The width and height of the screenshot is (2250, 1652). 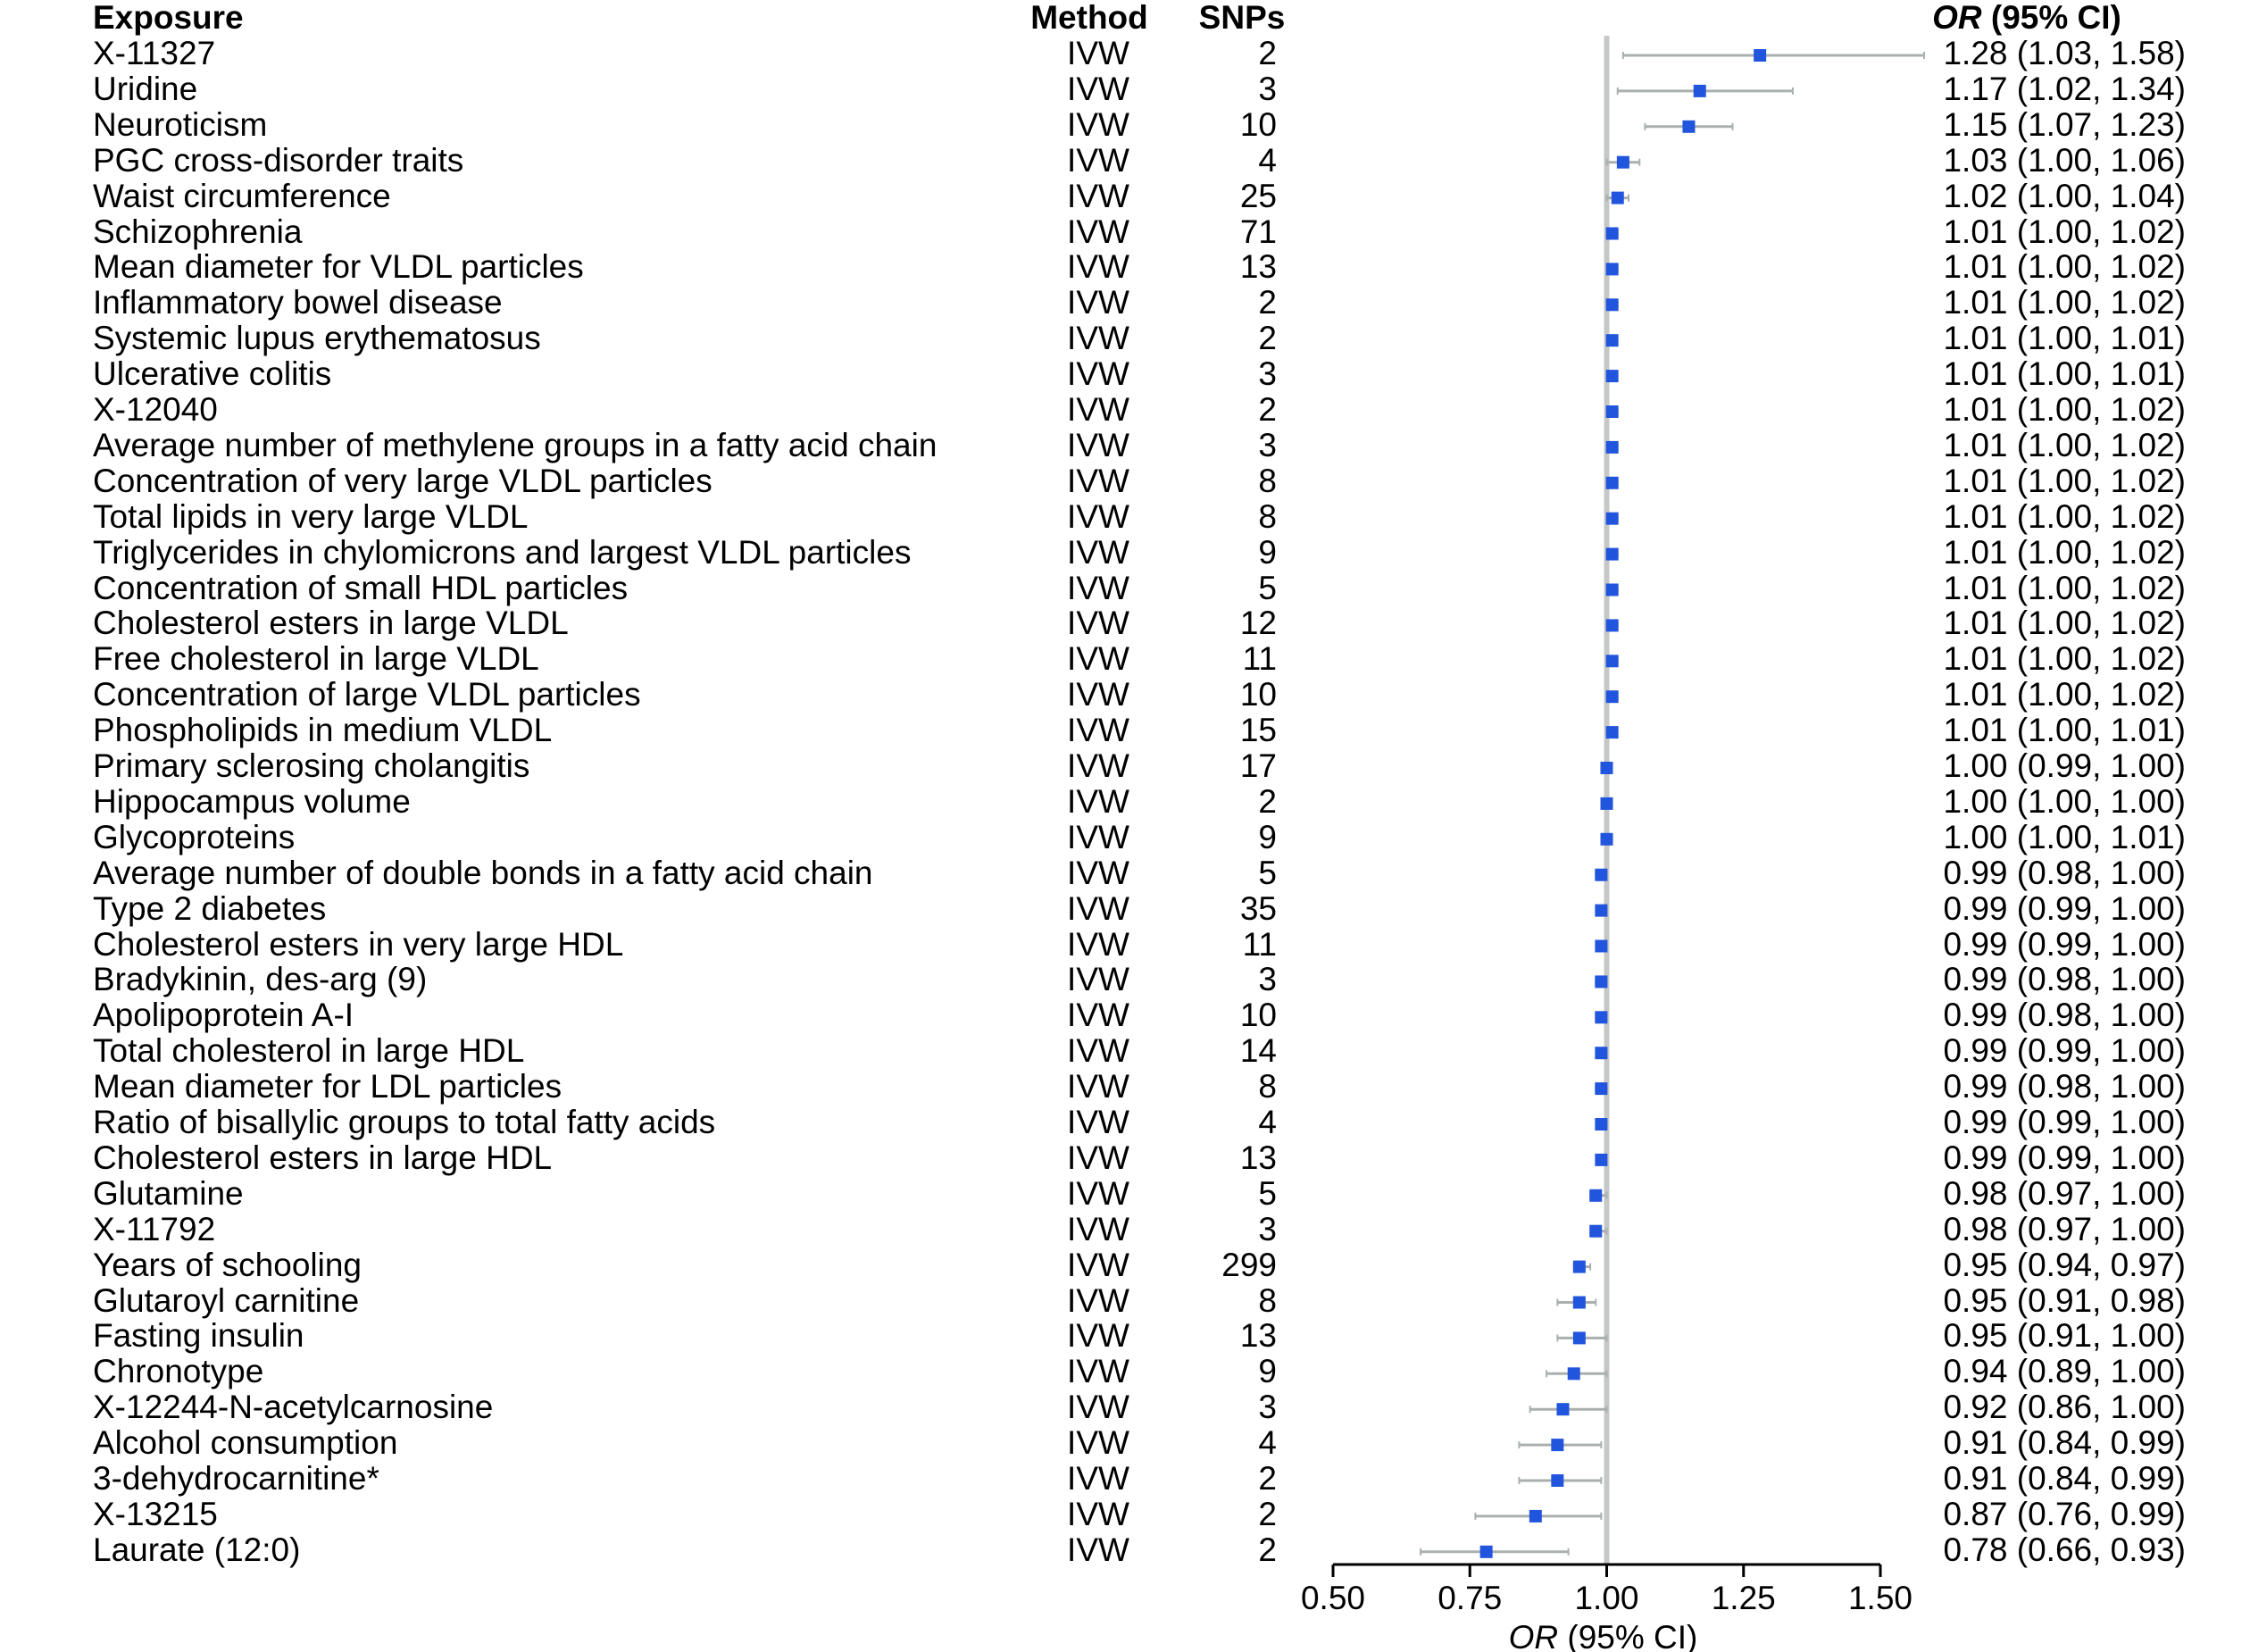 I want to click on row-exposure: Ulcerative colitis, so click(x=213, y=374).